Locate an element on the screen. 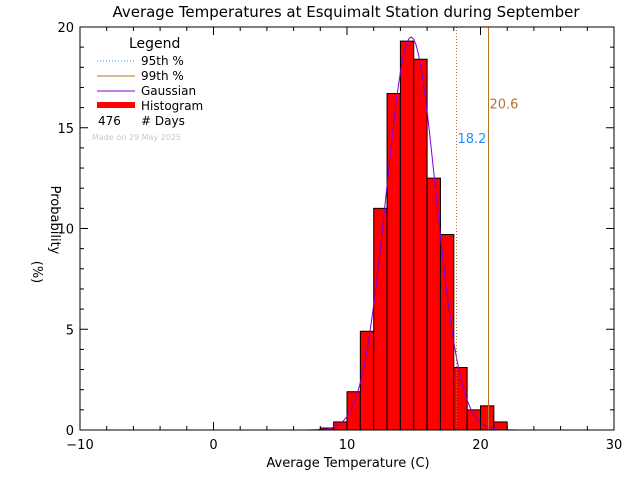 The height and width of the screenshot is (480, 640). legend-label-gaussian: Gaussian is located at coordinates (168, 91).